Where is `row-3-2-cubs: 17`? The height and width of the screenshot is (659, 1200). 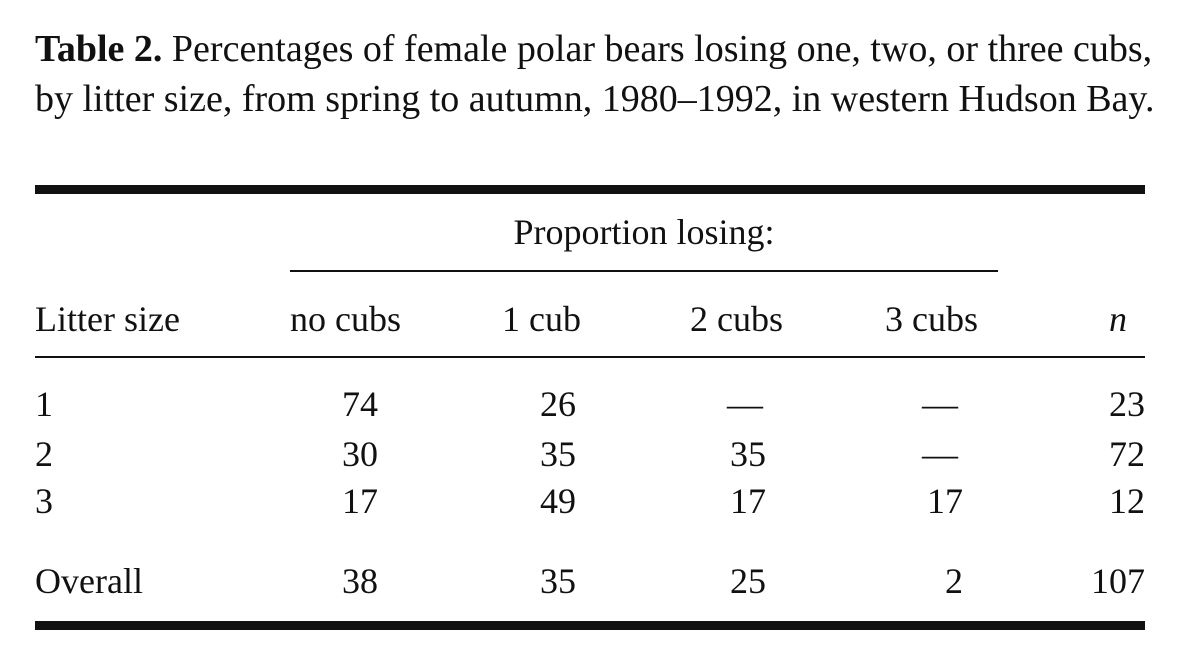 row-3-2-cubs: 17 is located at coordinates (748, 501).